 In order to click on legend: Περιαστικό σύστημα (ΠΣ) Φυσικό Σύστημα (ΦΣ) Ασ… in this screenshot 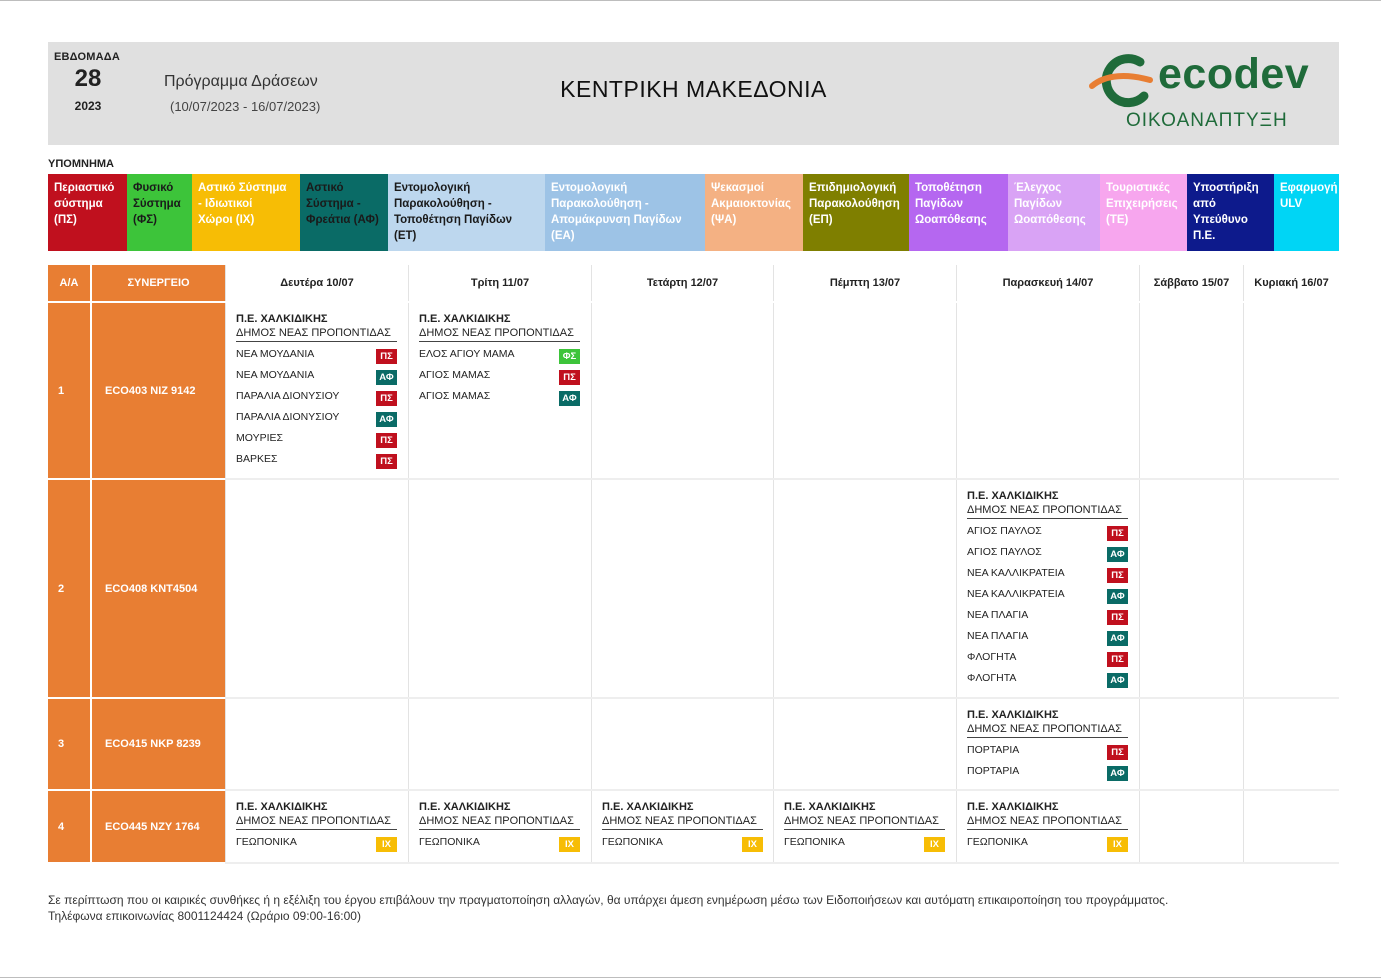, I will do `click(693, 212)`.